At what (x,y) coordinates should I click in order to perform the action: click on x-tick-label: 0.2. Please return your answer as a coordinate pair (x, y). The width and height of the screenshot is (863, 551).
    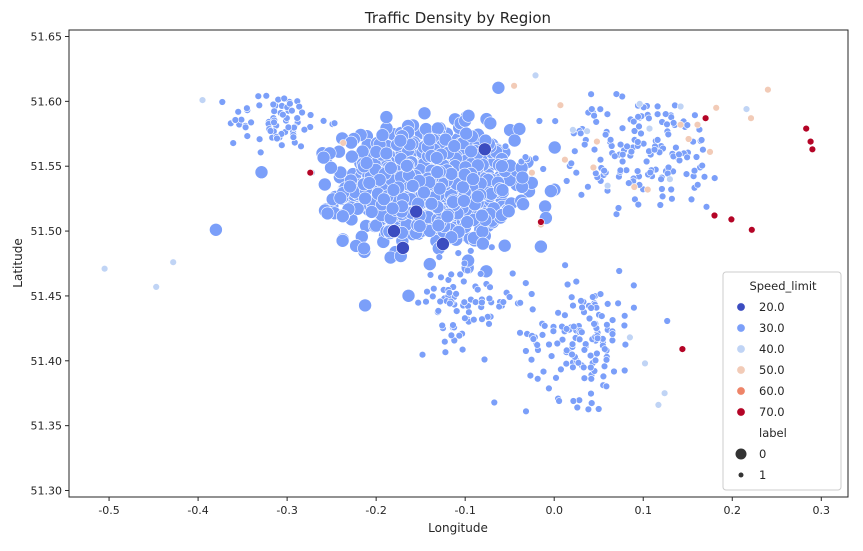
    Looking at the image, I should click on (733, 510).